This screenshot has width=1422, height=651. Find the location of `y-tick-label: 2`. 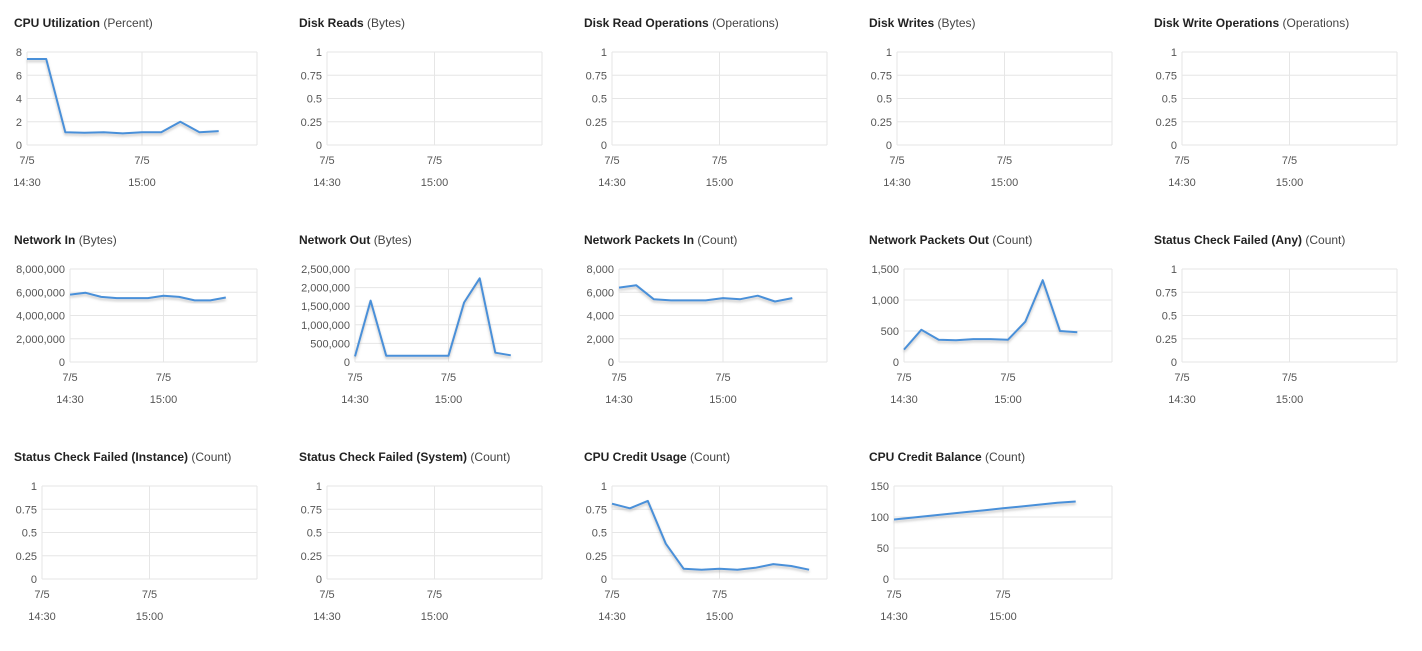

y-tick-label: 2 is located at coordinates (19, 123).